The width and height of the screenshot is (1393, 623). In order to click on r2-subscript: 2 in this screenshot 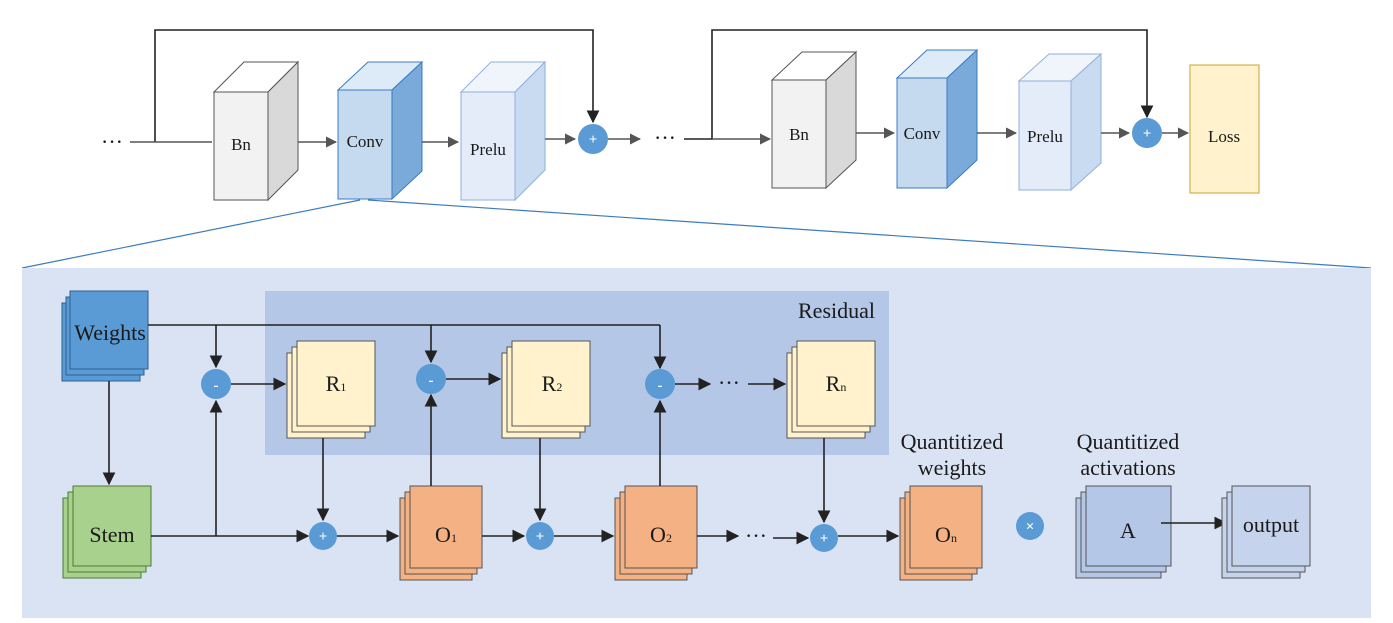, I will do `click(559, 387)`.